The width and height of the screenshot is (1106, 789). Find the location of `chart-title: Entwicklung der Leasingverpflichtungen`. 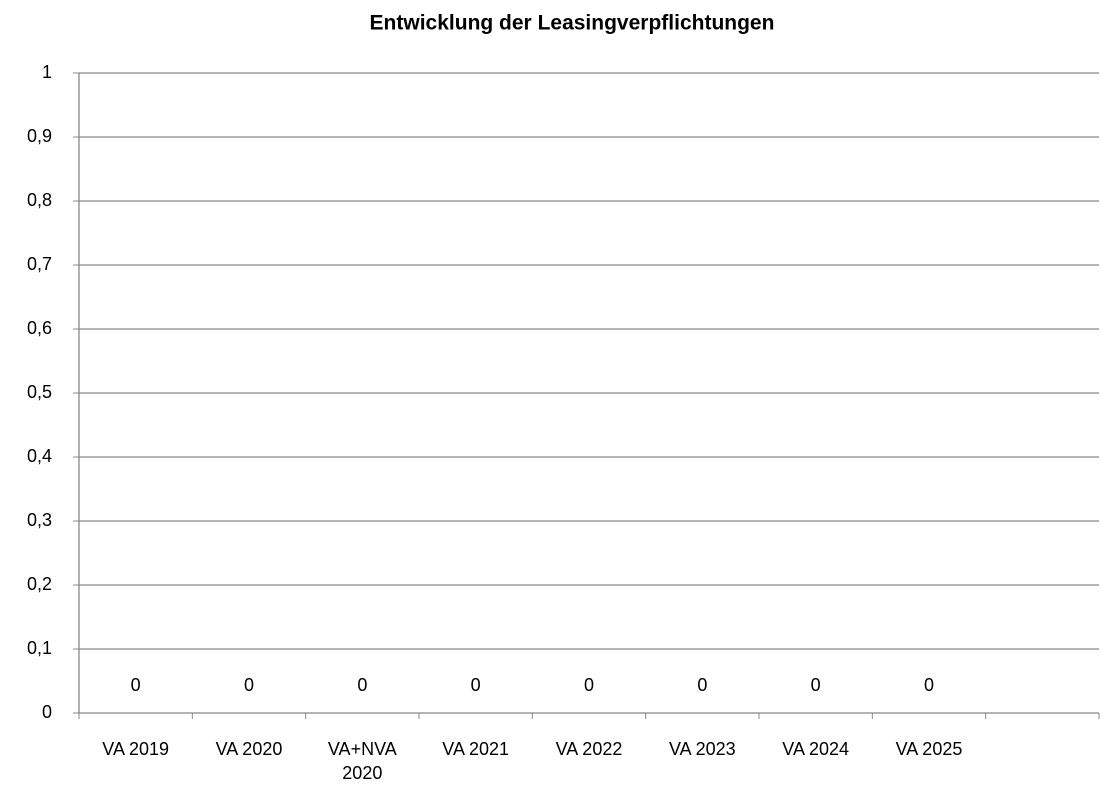

chart-title: Entwicklung der Leasingverpflichtungen is located at coordinates (572, 23).